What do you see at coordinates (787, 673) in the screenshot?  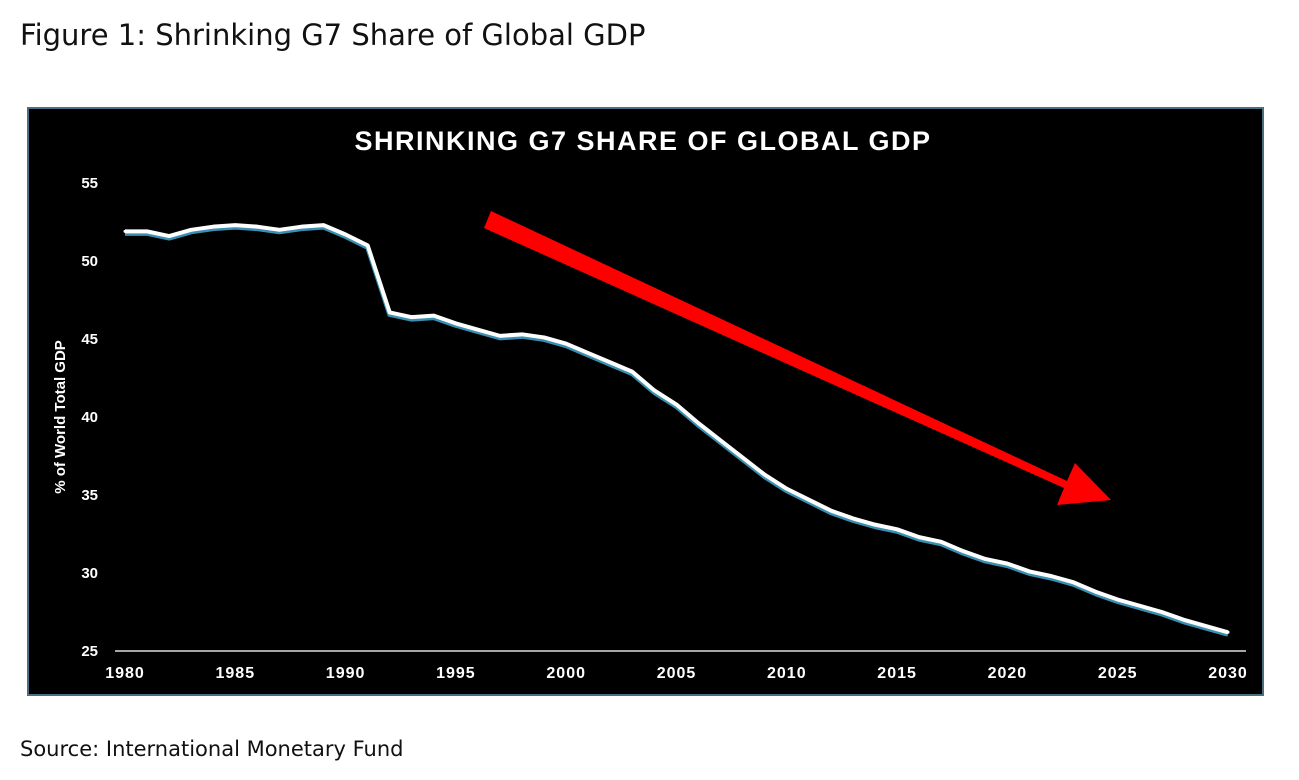 I see `x-tick-label: 2010` at bounding box center [787, 673].